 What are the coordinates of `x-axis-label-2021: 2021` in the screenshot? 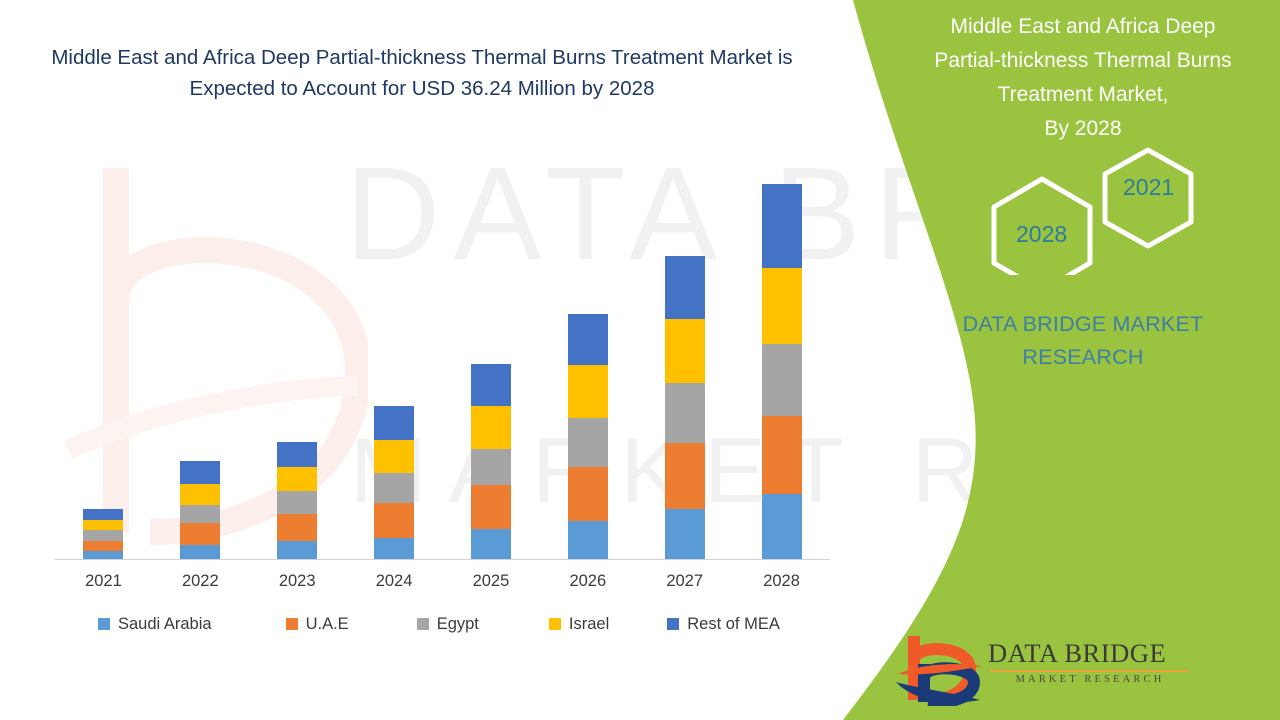 It's located at (103, 581).